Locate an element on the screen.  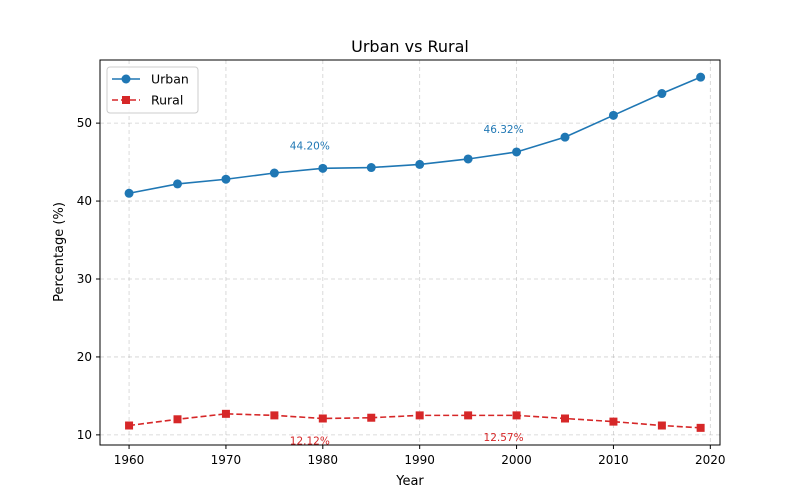
y-tick-label: 50 is located at coordinates (84, 123).